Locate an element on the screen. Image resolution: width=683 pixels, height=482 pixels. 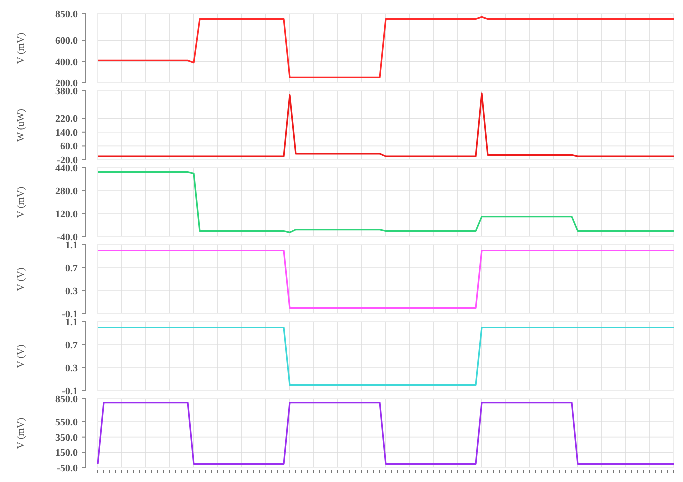
y-axis-title: W (uW) is located at coordinates (21, 125).